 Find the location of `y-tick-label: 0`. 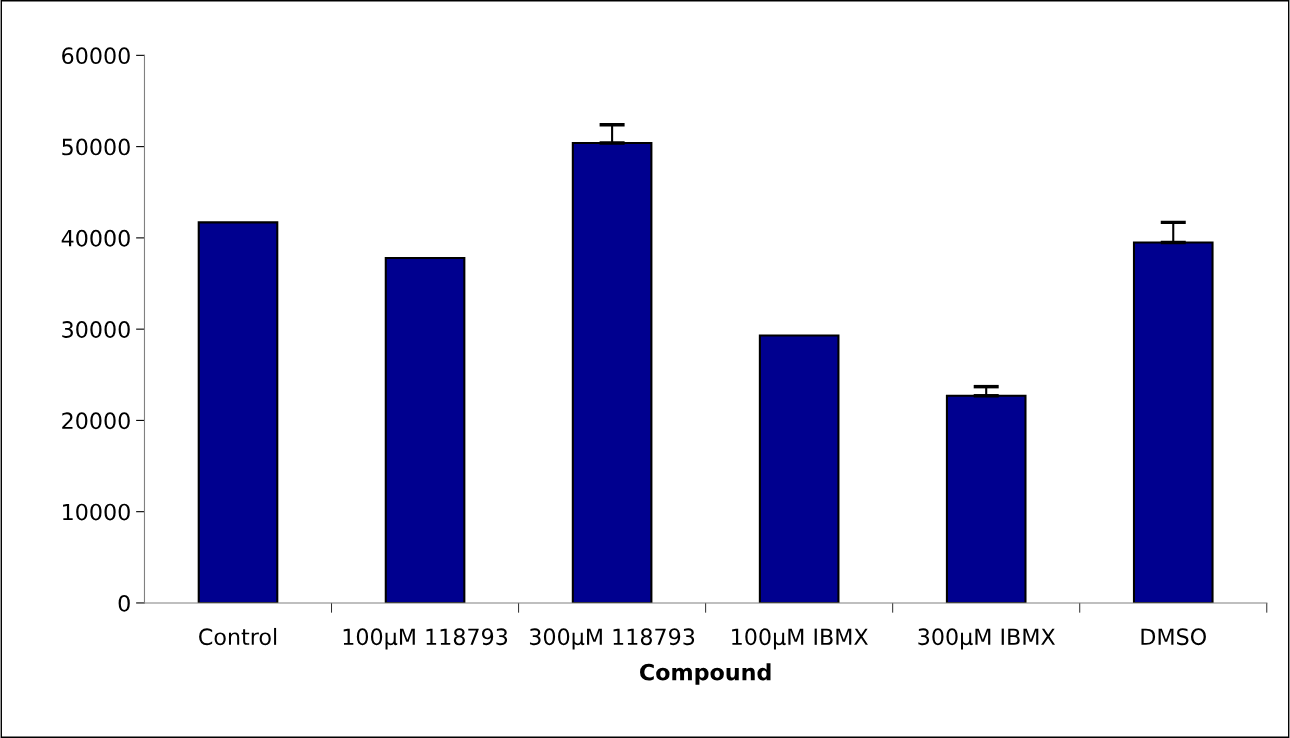

y-tick-label: 0 is located at coordinates (124, 603).